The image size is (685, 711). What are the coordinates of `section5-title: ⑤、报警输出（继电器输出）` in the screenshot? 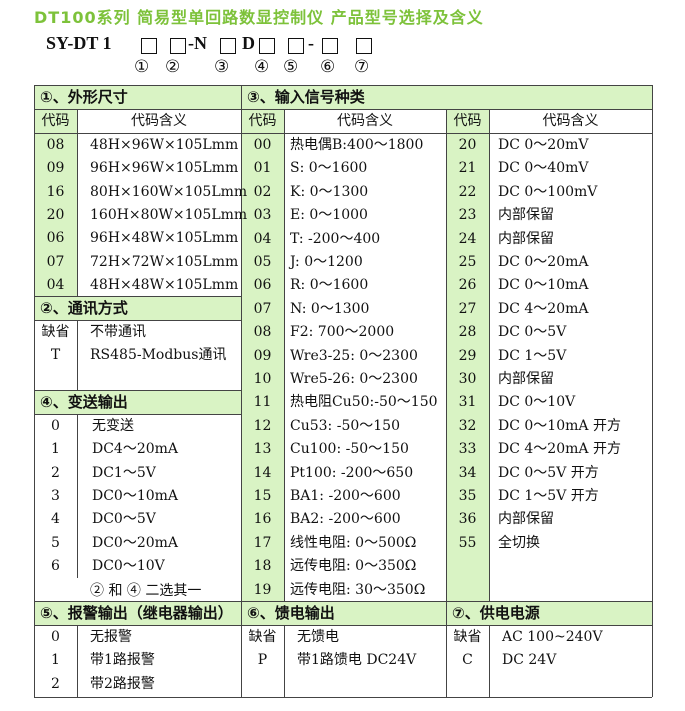 It's located at (136, 613).